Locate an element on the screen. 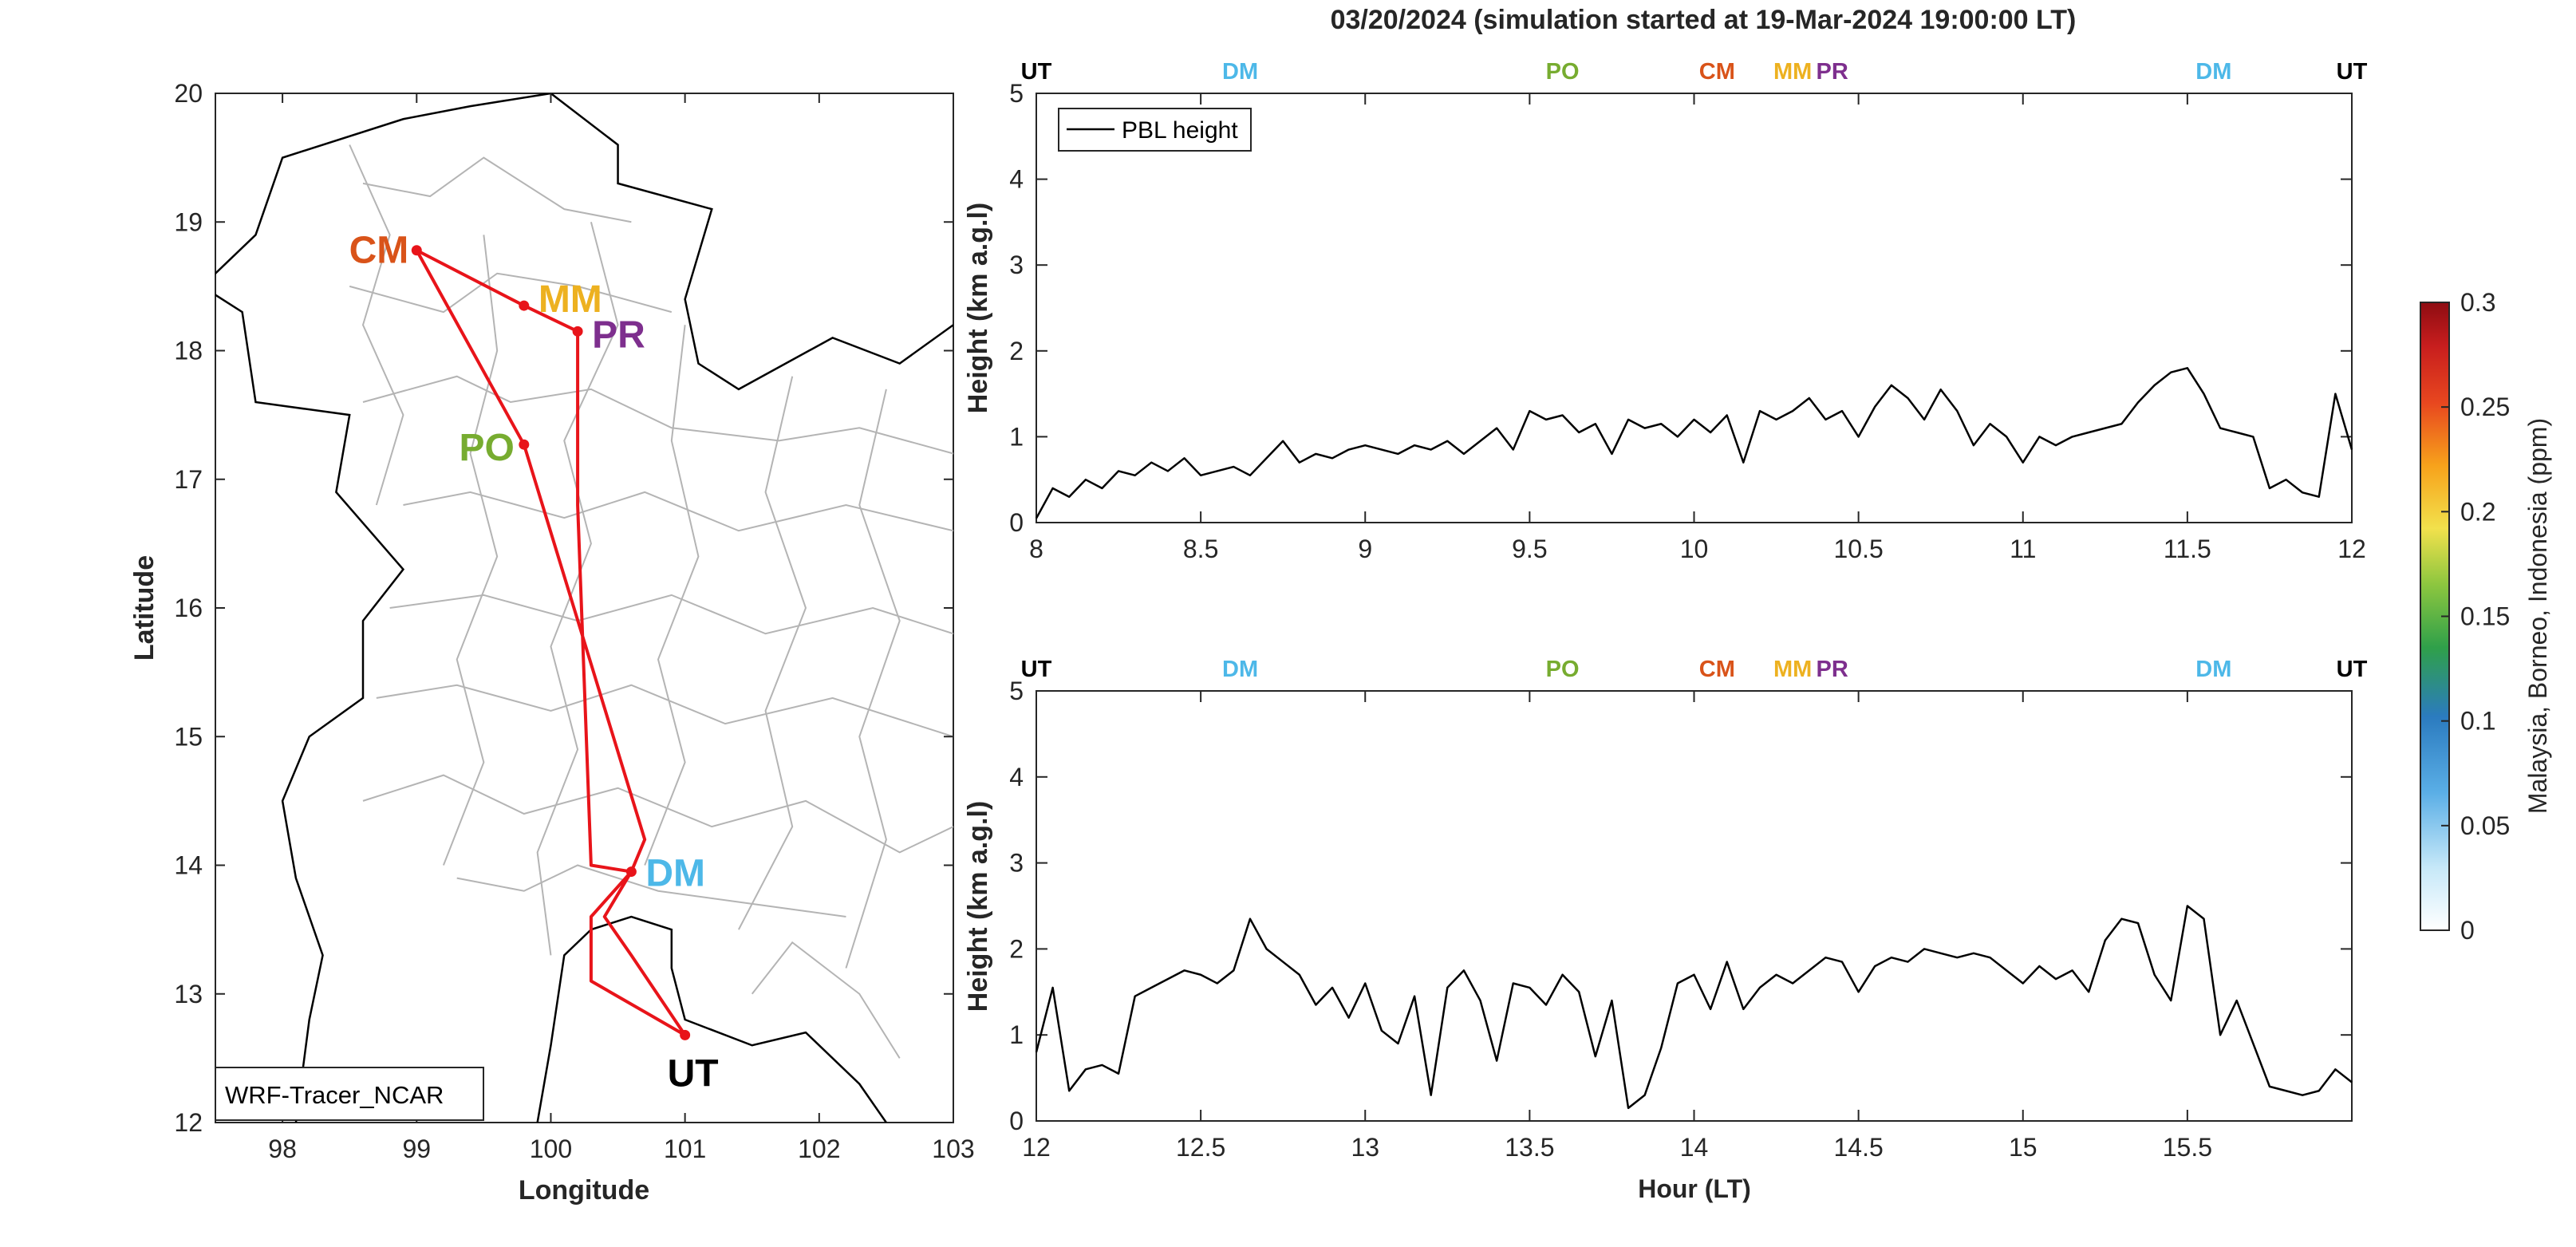 The width and height of the screenshot is (2576, 1247). x-tick-label: 14 is located at coordinates (1695, 1147).